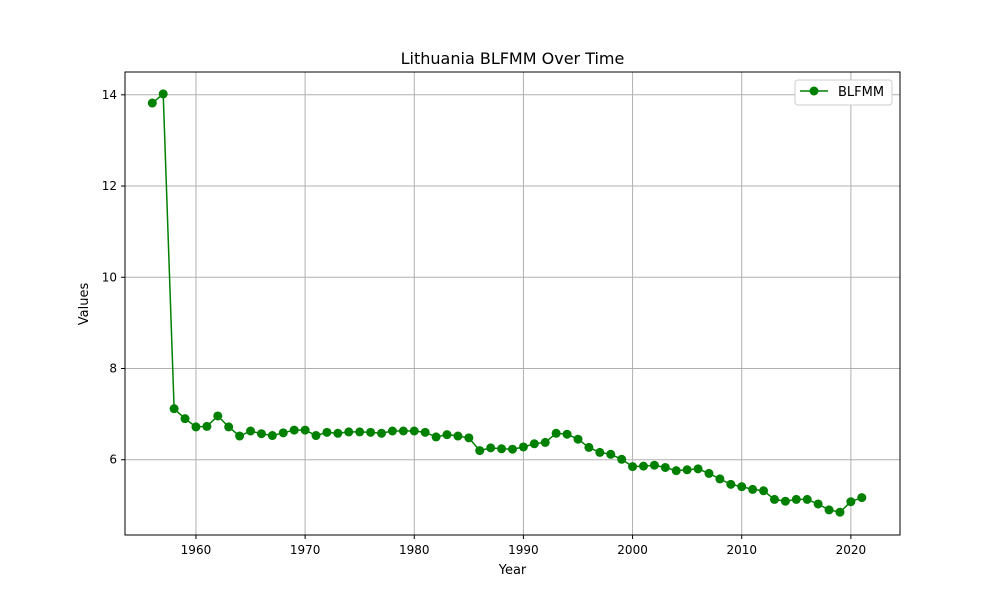  Describe the element at coordinates (109, 277) in the screenshot. I see `y-tick-label: 10` at that location.